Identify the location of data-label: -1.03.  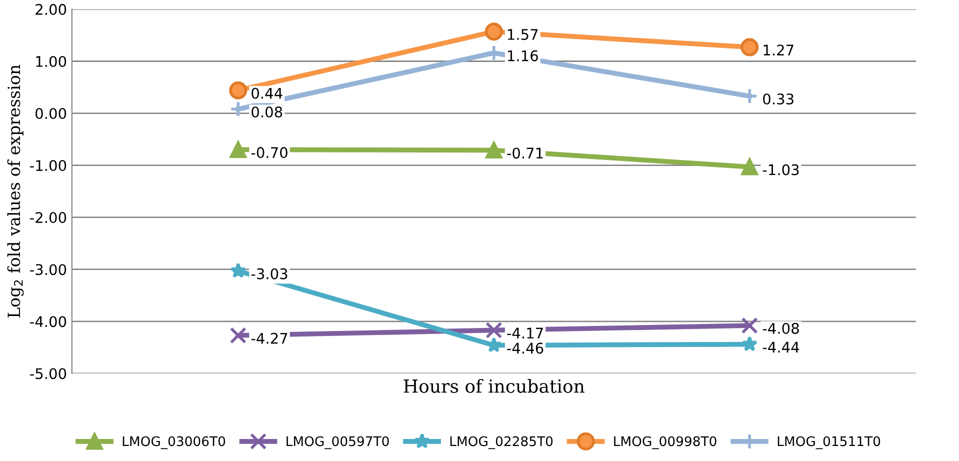
(780, 170).